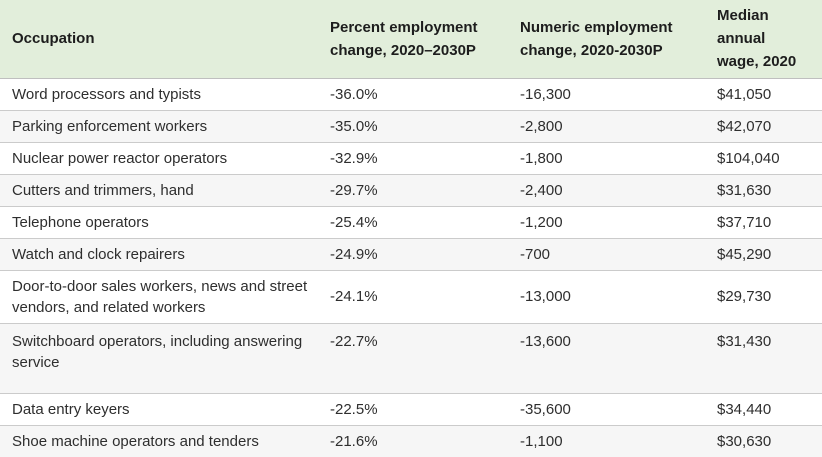 The height and width of the screenshot is (457, 822). What do you see at coordinates (618, 409) in the screenshot?
I see `cell-numeric-change: -35,600` at bounding box center [618, 409].